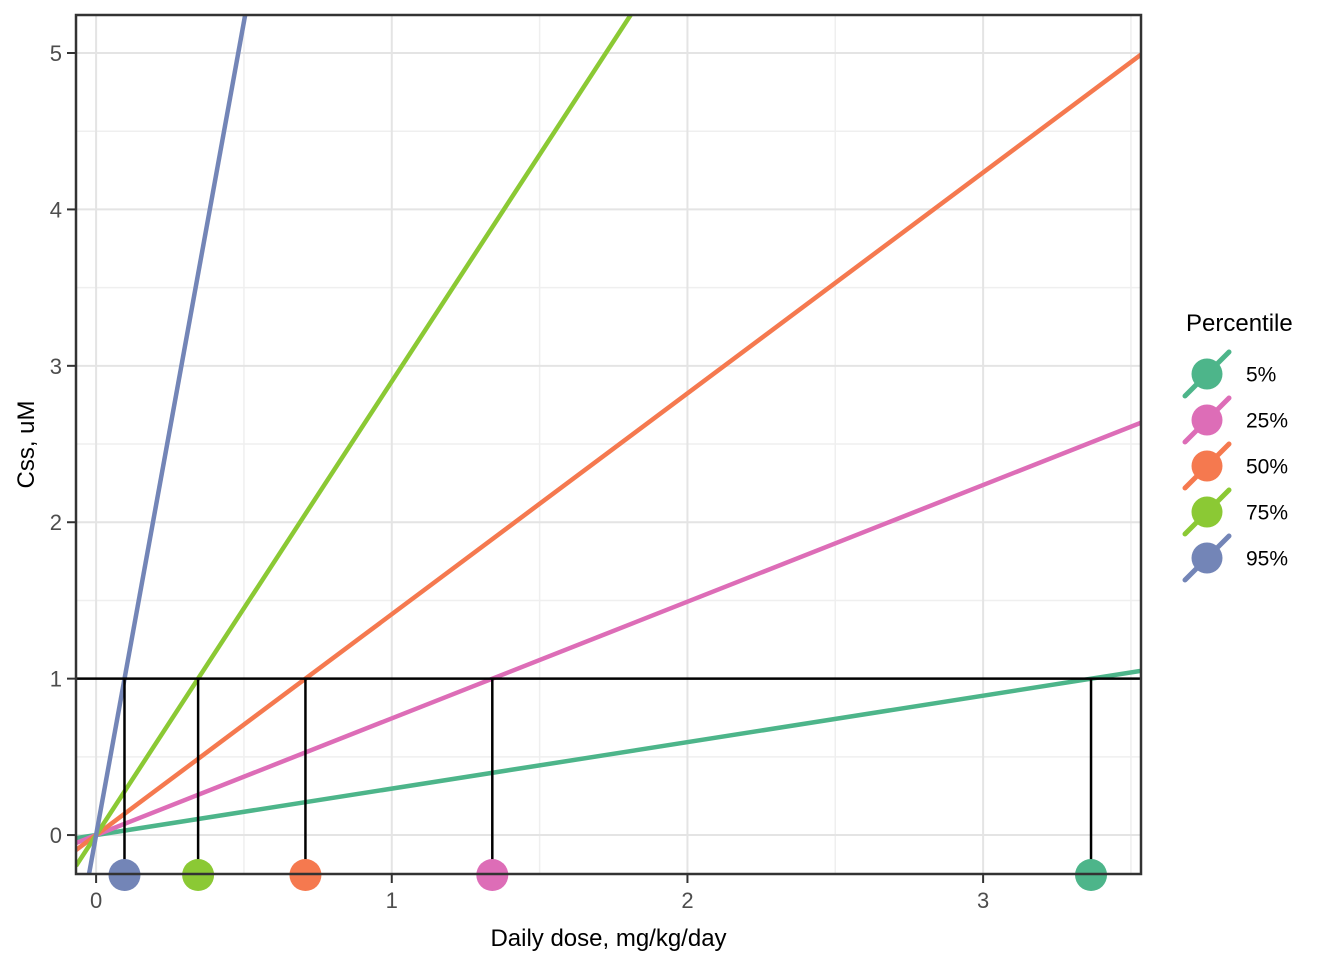 The height and width of the screenshot is (965, 1344). What do you see at coordinates (56, 53) in the screenshot?
I see `y-tick-label: 5` at bounding box center [56, 53].